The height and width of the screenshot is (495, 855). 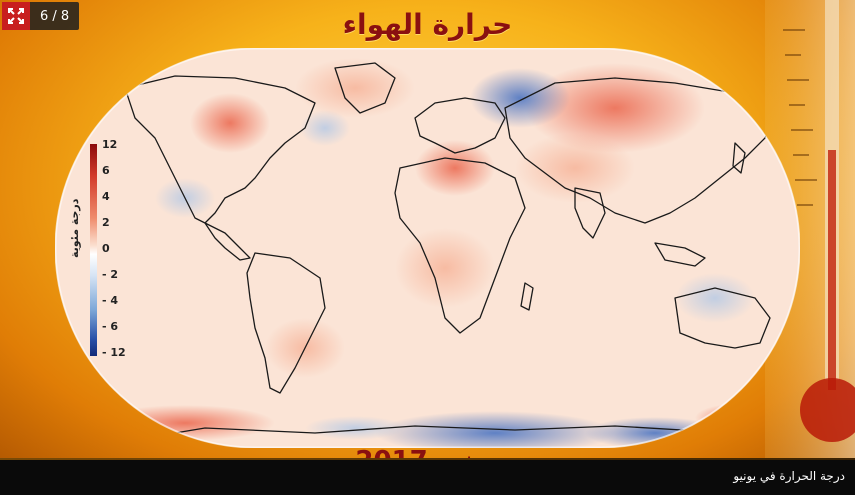 I want to click on gallery-counter: 6 / 8, so click(x=41, y=16).